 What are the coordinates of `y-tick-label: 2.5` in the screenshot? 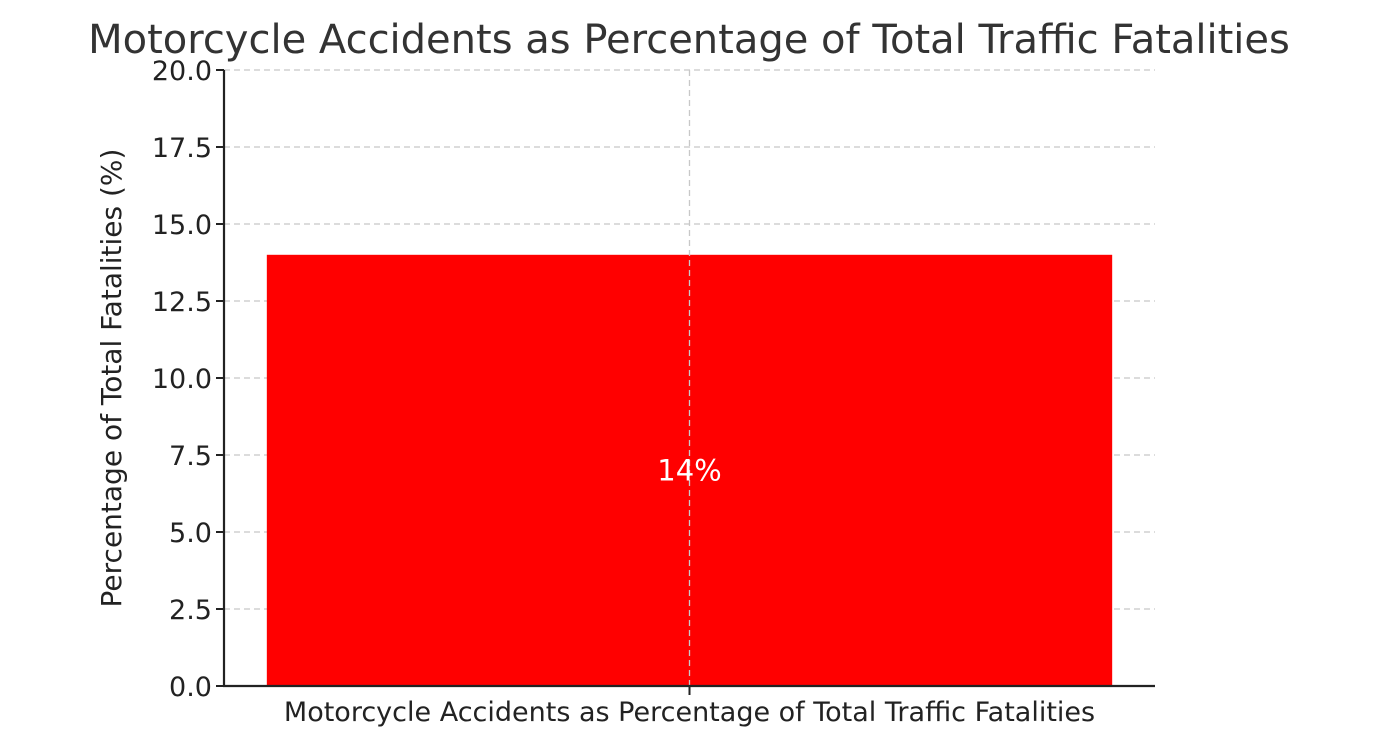 It's located at (190, 610).